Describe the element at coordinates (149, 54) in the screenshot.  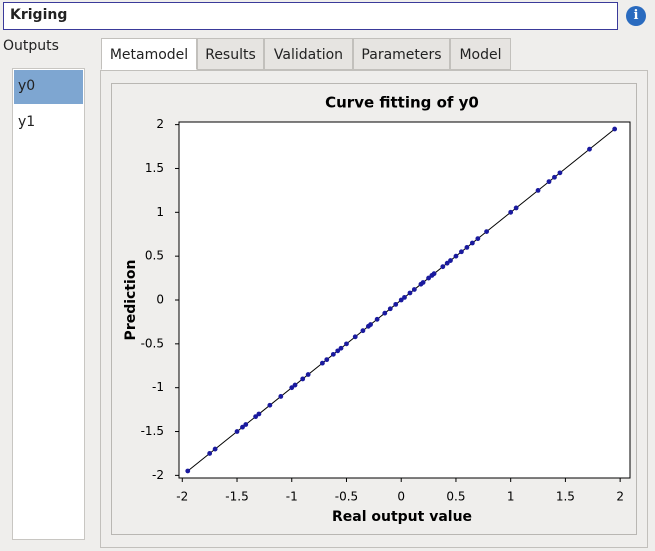
I see `tab: Metamodel` at that location.